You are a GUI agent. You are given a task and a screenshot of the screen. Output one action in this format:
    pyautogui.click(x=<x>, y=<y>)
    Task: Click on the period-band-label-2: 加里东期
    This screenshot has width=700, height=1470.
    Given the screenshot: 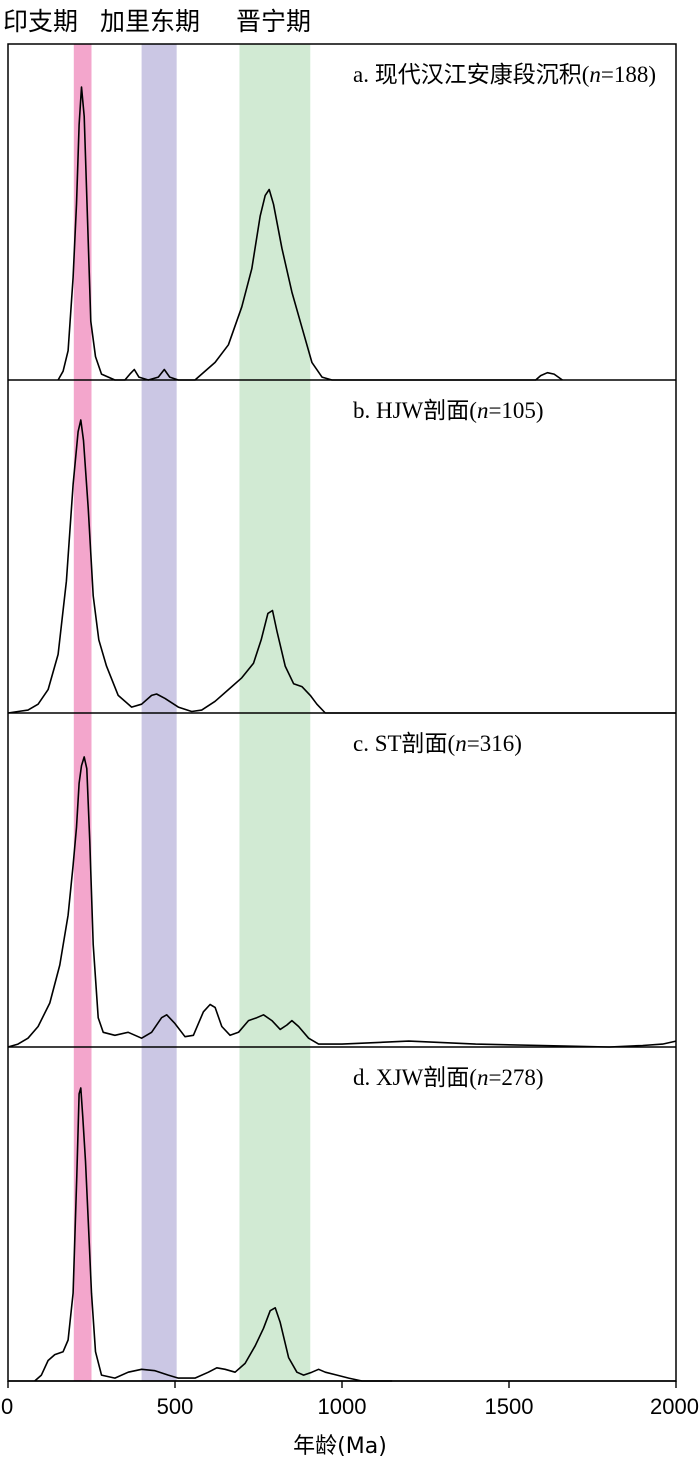 What is the action you would take?
    pyautogui.click(x=150, y=21)
    